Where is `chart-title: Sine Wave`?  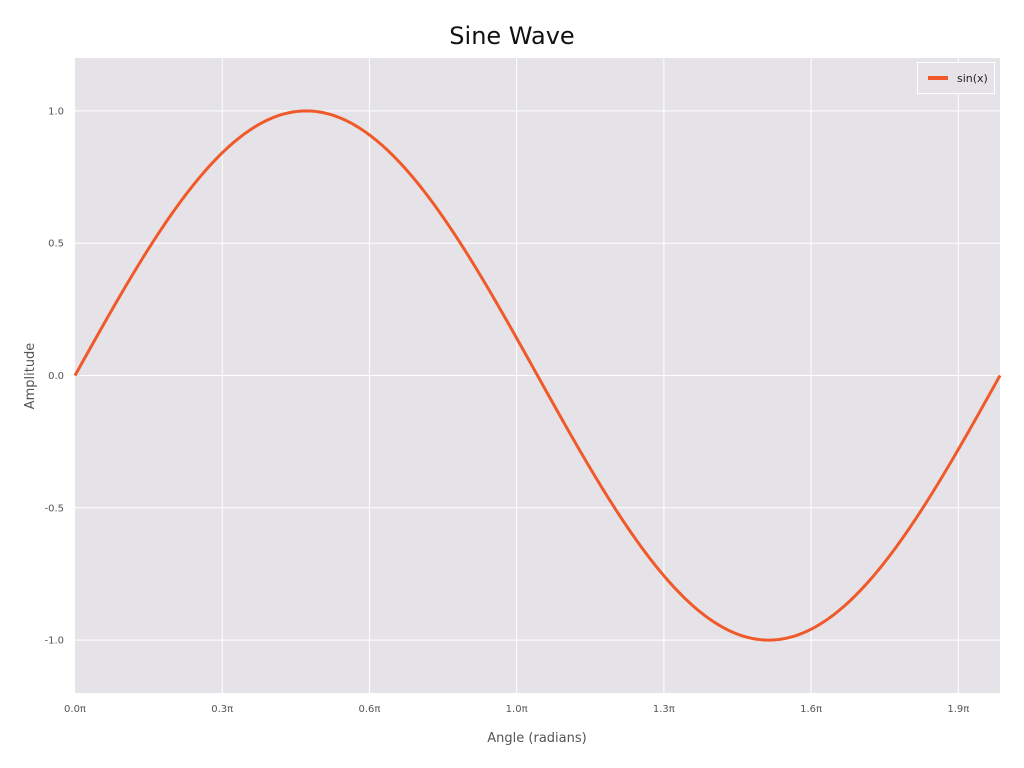
chart-title: Sine Wave is located at coordinates (512, 36).